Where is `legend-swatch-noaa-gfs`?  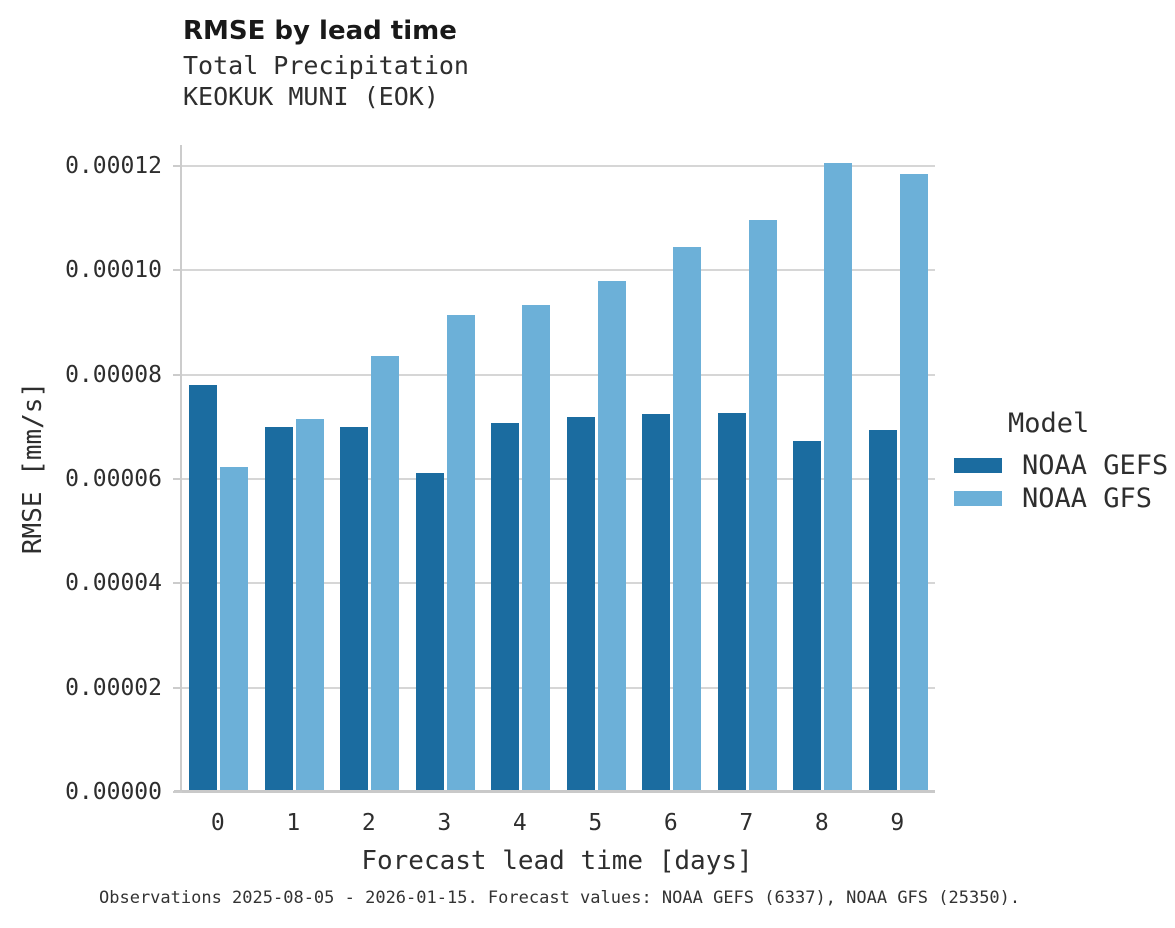
legend-swatch-noaa-gfs is located at coordinates (978, 498).